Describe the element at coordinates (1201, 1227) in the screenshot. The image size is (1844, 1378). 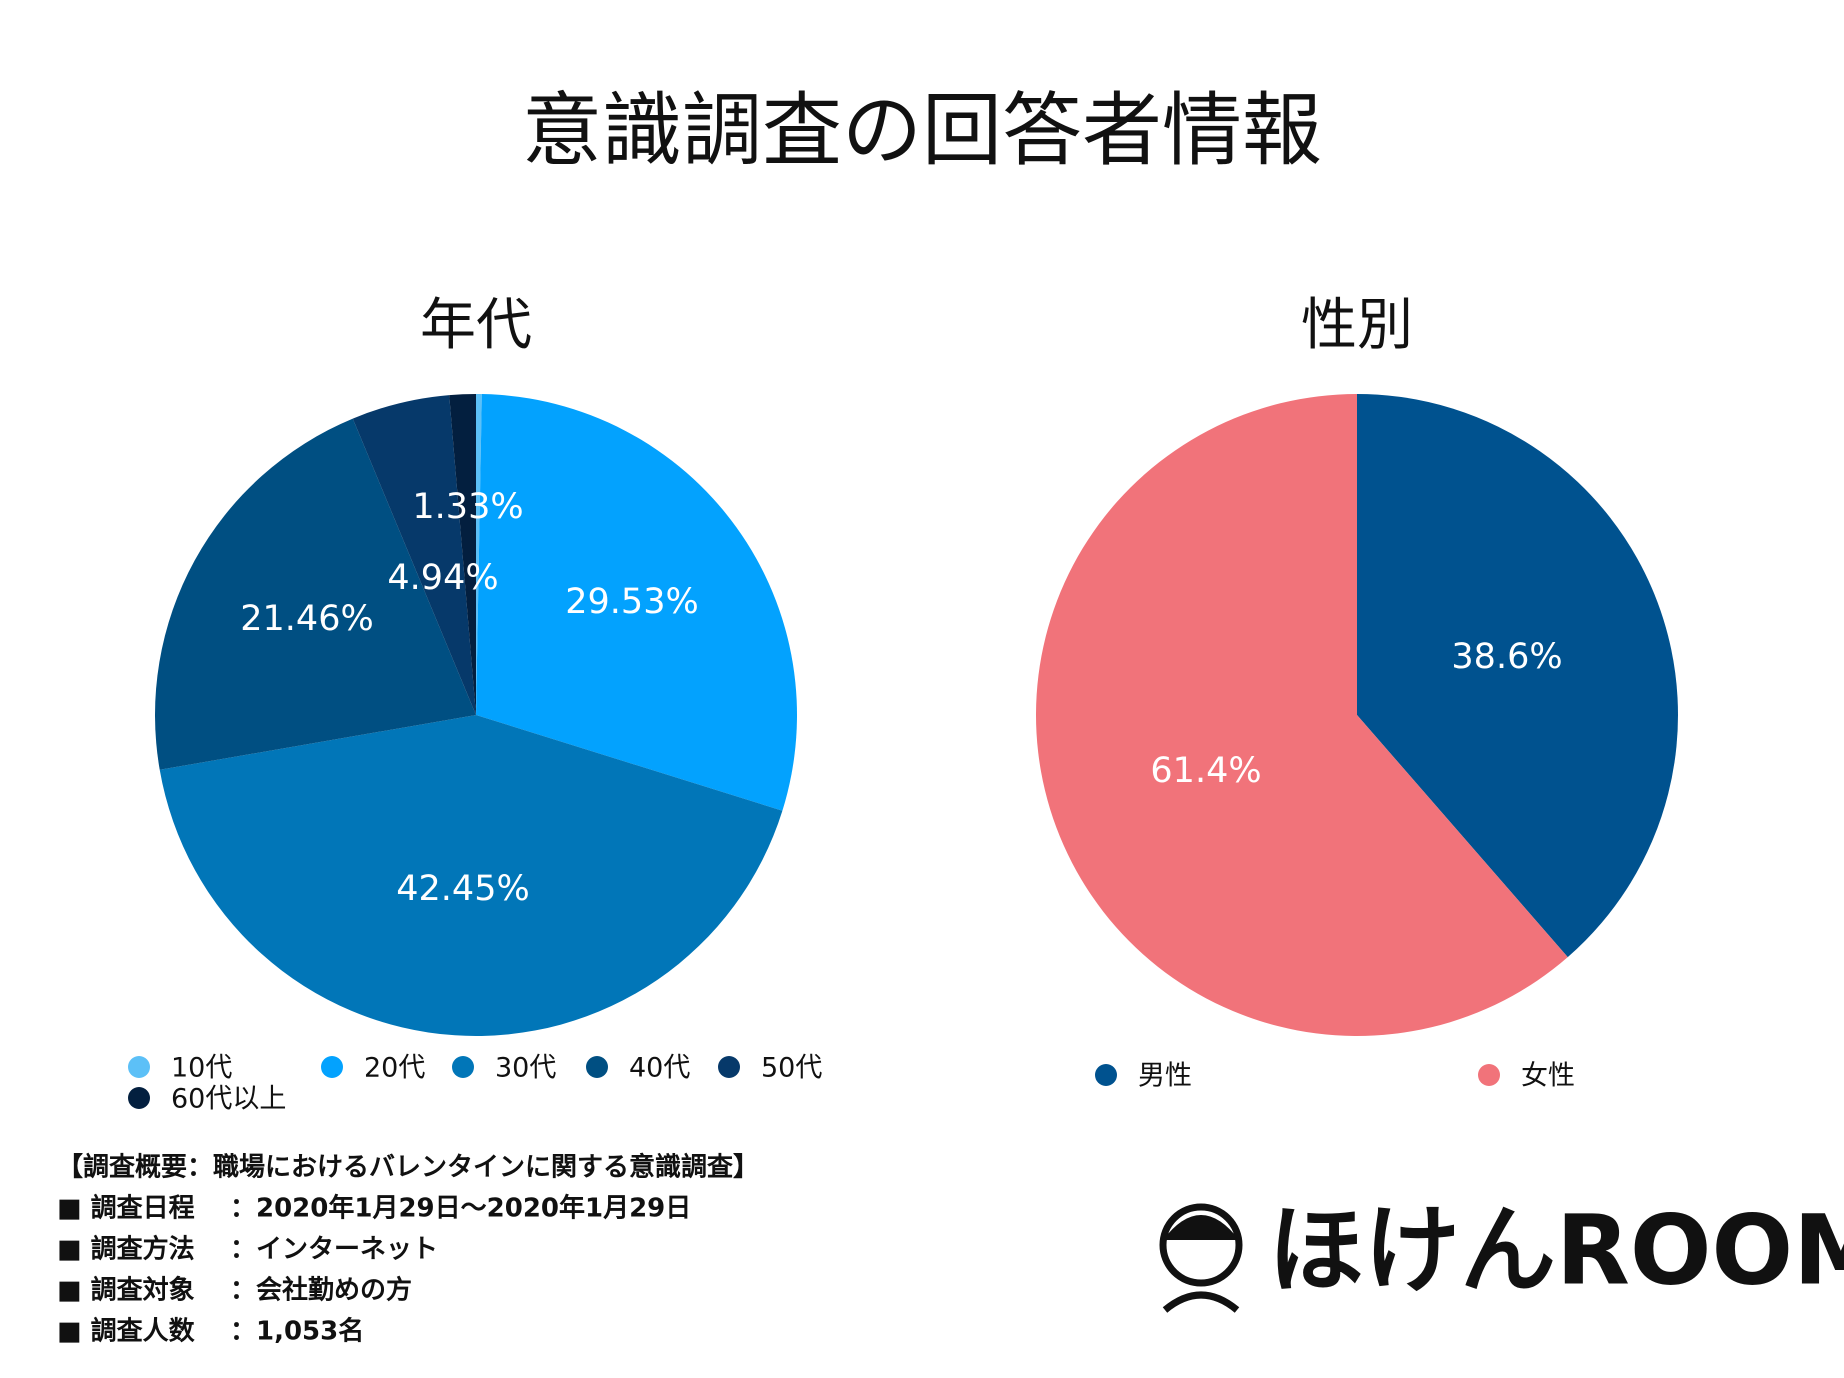
I see `logo-hair` at that location.